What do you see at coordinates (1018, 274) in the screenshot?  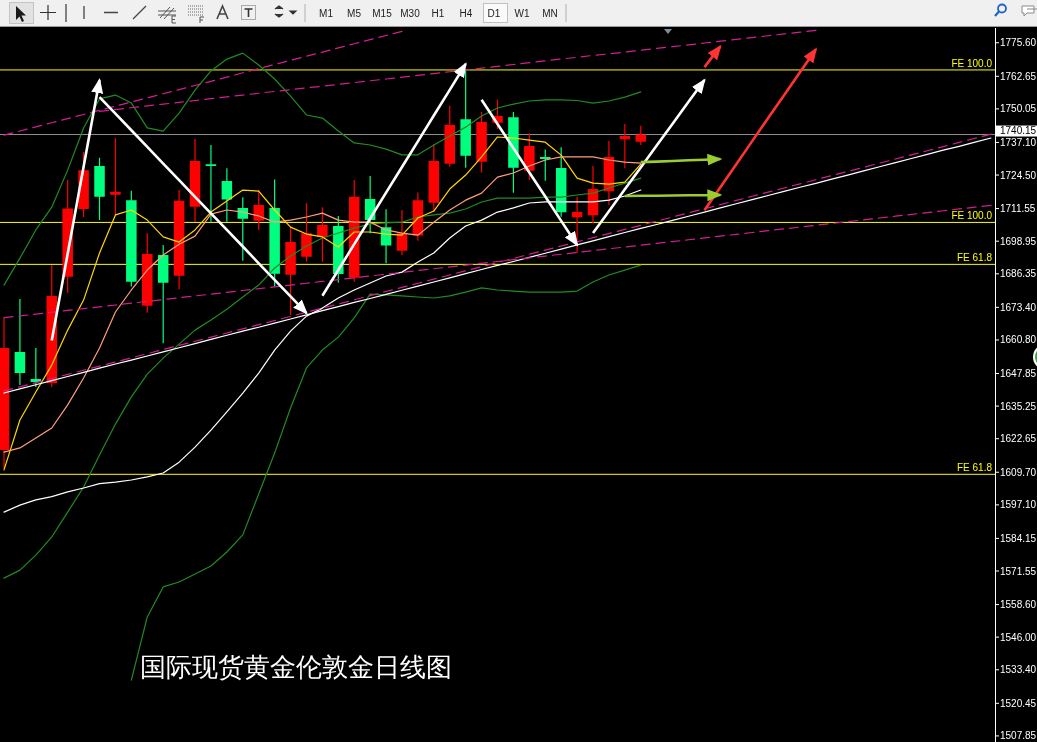 I see `y-tick-label: 1686.35` at bounding box center [1018, 274].